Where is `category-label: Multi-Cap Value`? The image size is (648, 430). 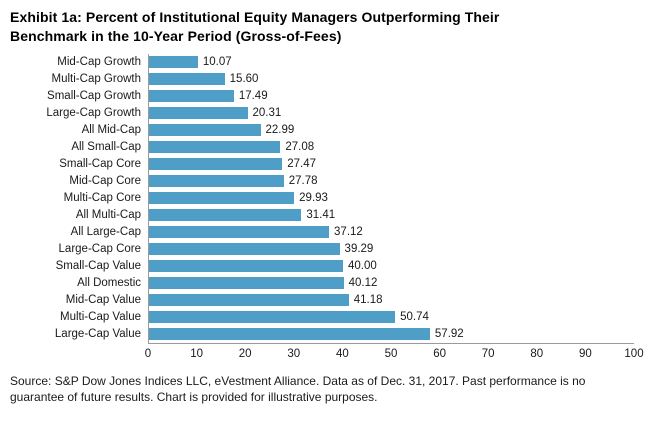 category-label: Multi-Cap Value is located at coordinates (100, 317).